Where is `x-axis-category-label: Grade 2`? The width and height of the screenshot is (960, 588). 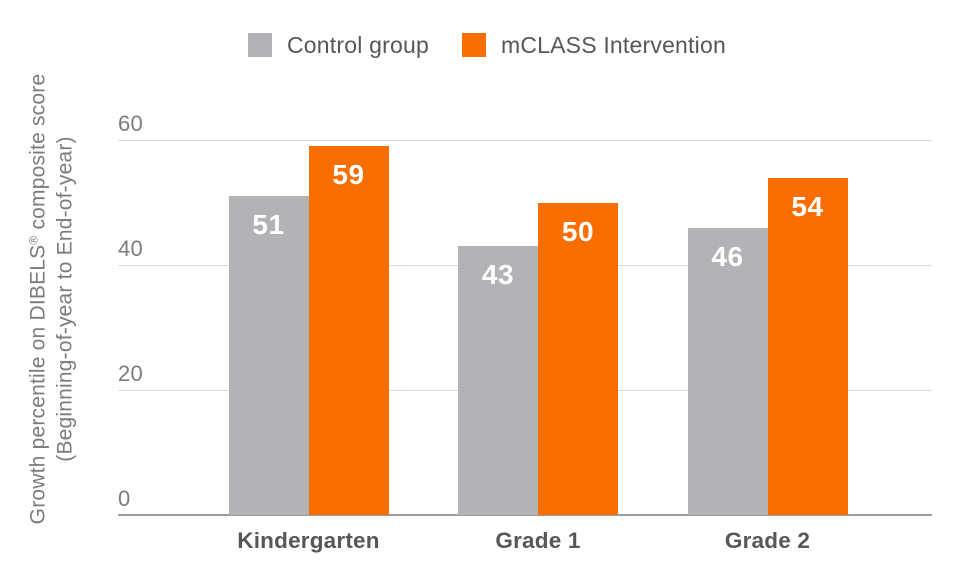 x-axis-category-label: Grade 2 is located at coordinates (767, 540).